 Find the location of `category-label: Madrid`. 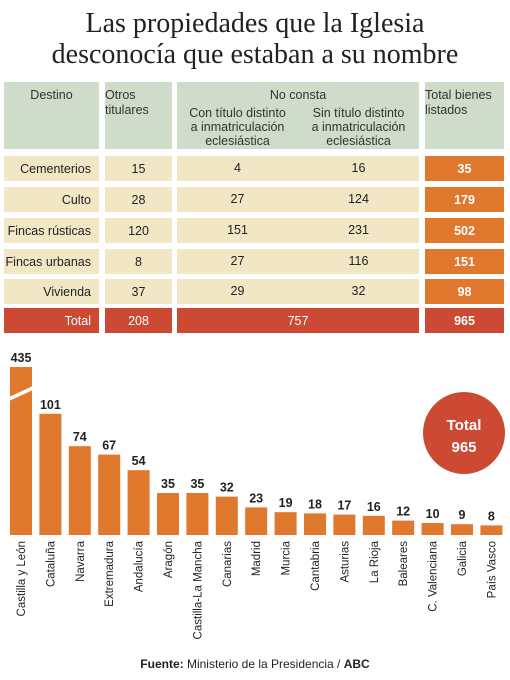

category-label: Madrid is located at coordinates (257, 558).